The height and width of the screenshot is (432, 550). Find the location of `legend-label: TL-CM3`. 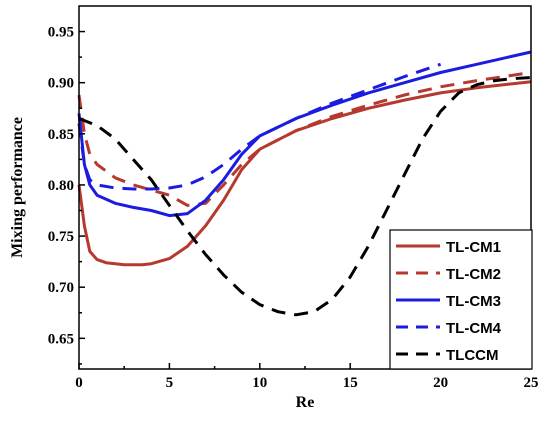

legend-label: TL-CM3 is located at coordinates (473, 301).